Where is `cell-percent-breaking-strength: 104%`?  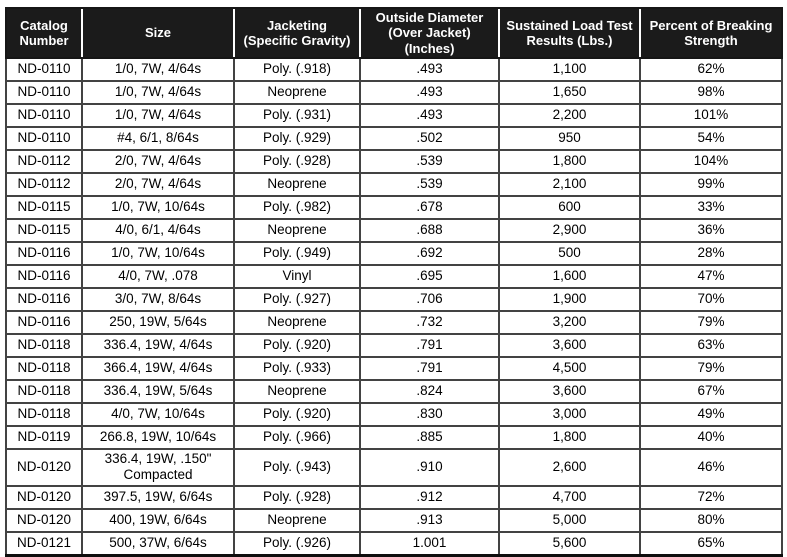
cell-percent-breaking-strength: 104% is located at coordinates (711, 161).